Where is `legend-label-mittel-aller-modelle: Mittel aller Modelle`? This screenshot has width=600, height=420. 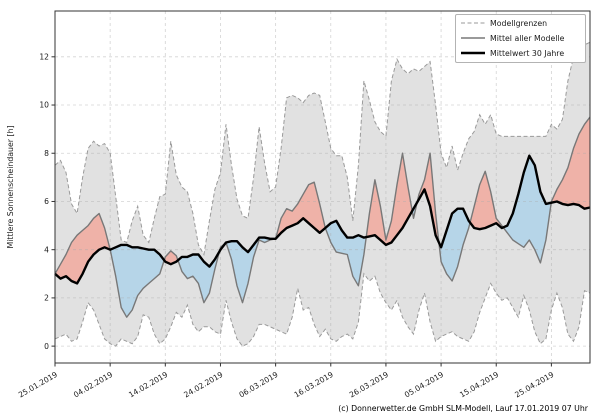
legend-label-mittel-aller-modelle: Mittel aller Modelle is located at coordinates (527, 38).